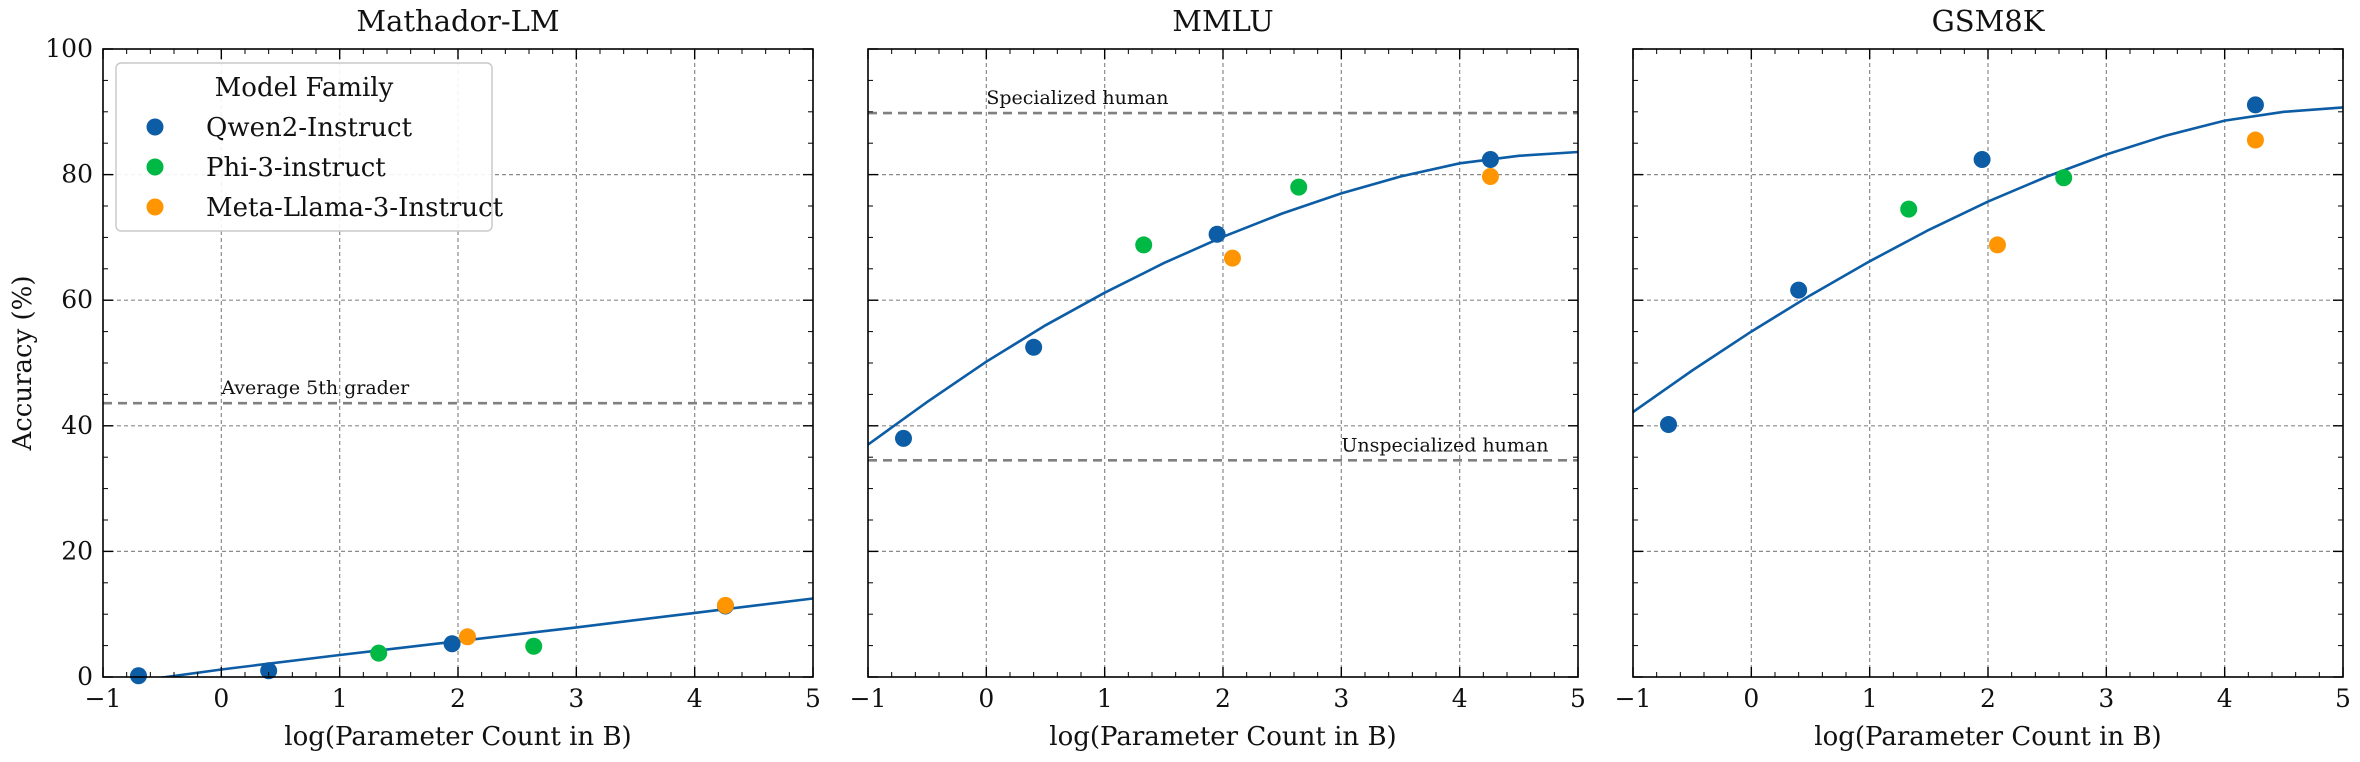 Image resolution: width=2360 pixels, height=762 pixels. I want to click on legend-label: Qwen2-Instruct, so click(309, 128).